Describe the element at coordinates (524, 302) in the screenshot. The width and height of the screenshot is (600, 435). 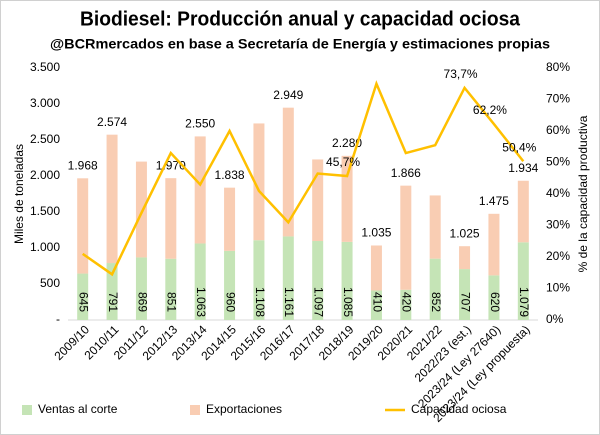
I see `bar-value-label: 1.079` at that location.